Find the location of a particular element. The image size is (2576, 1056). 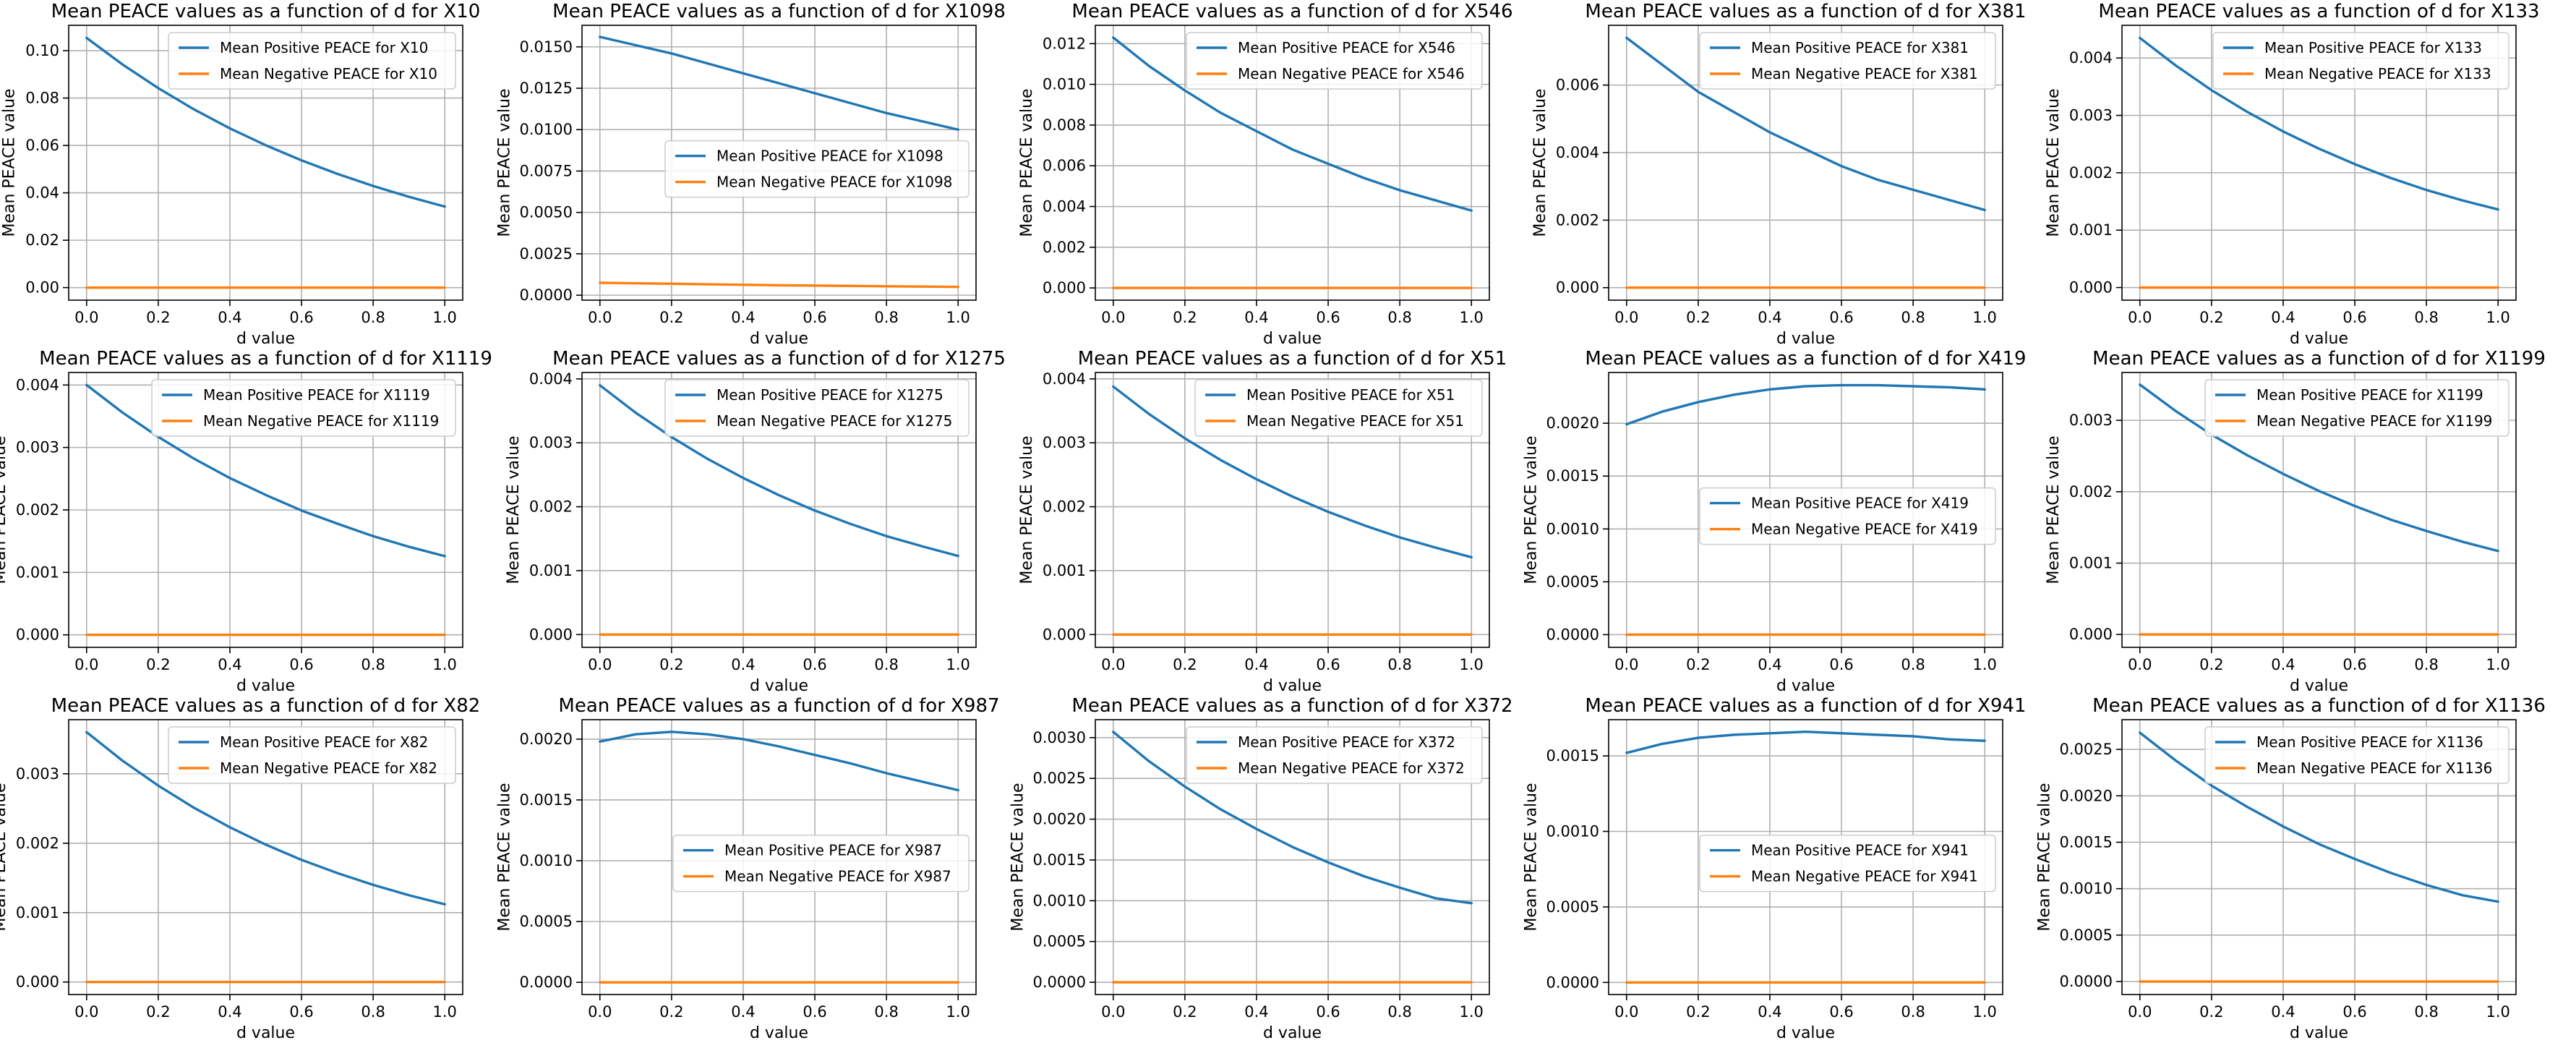

legend-entry-label: Mean Negative PEACE for X51 is located at coordinates (1355, 421).